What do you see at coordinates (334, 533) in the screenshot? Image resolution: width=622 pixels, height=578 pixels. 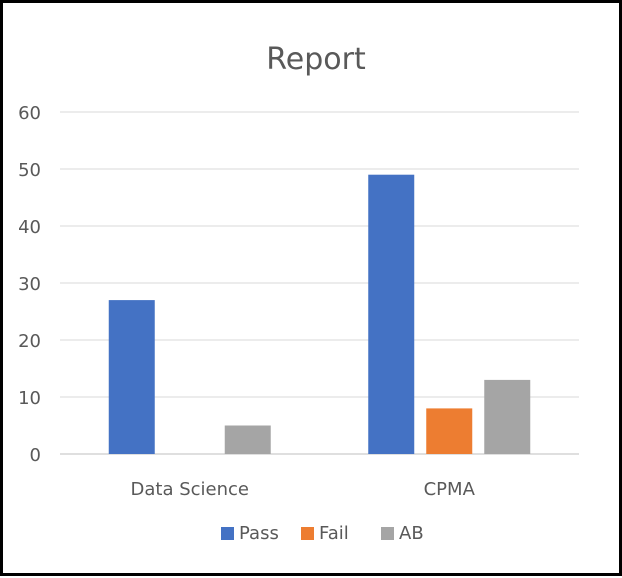 I see `legend-label-fail: Fail` at bounding box center [334, 533].